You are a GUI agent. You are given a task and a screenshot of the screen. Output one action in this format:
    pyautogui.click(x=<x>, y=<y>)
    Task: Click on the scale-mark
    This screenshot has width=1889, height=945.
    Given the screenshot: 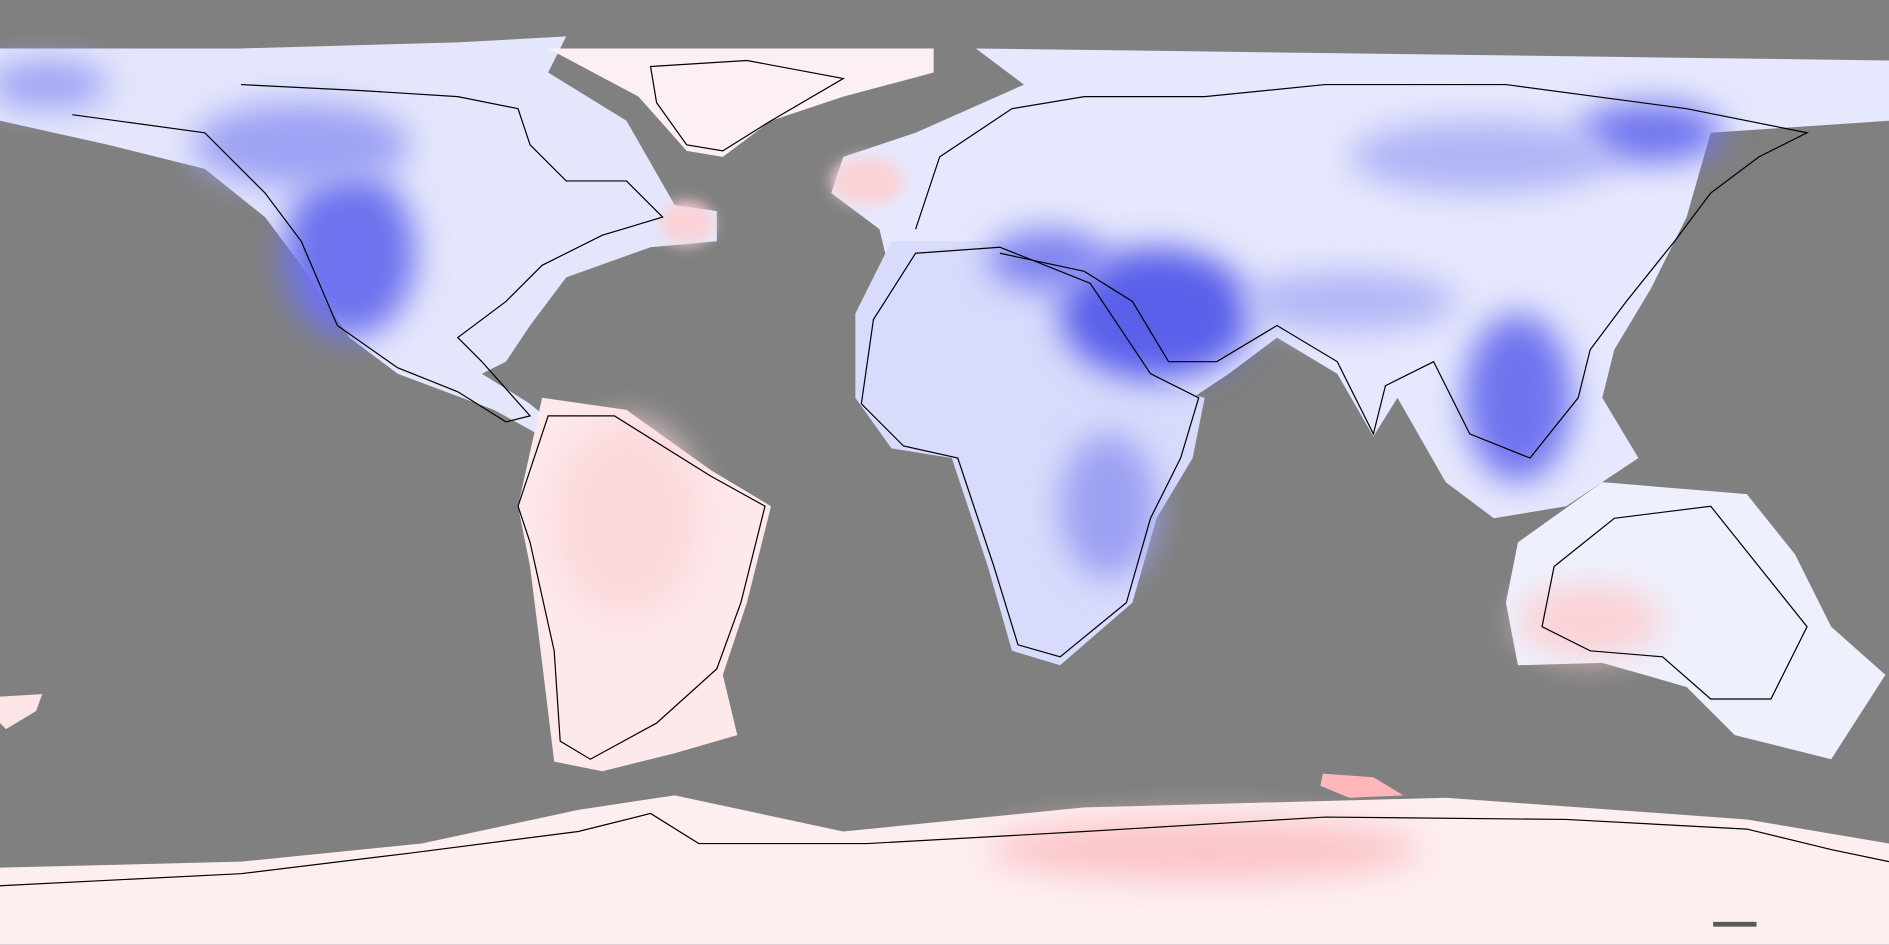 What is the action you would take?
    pyautogui.click(x=1735, y=924)
    